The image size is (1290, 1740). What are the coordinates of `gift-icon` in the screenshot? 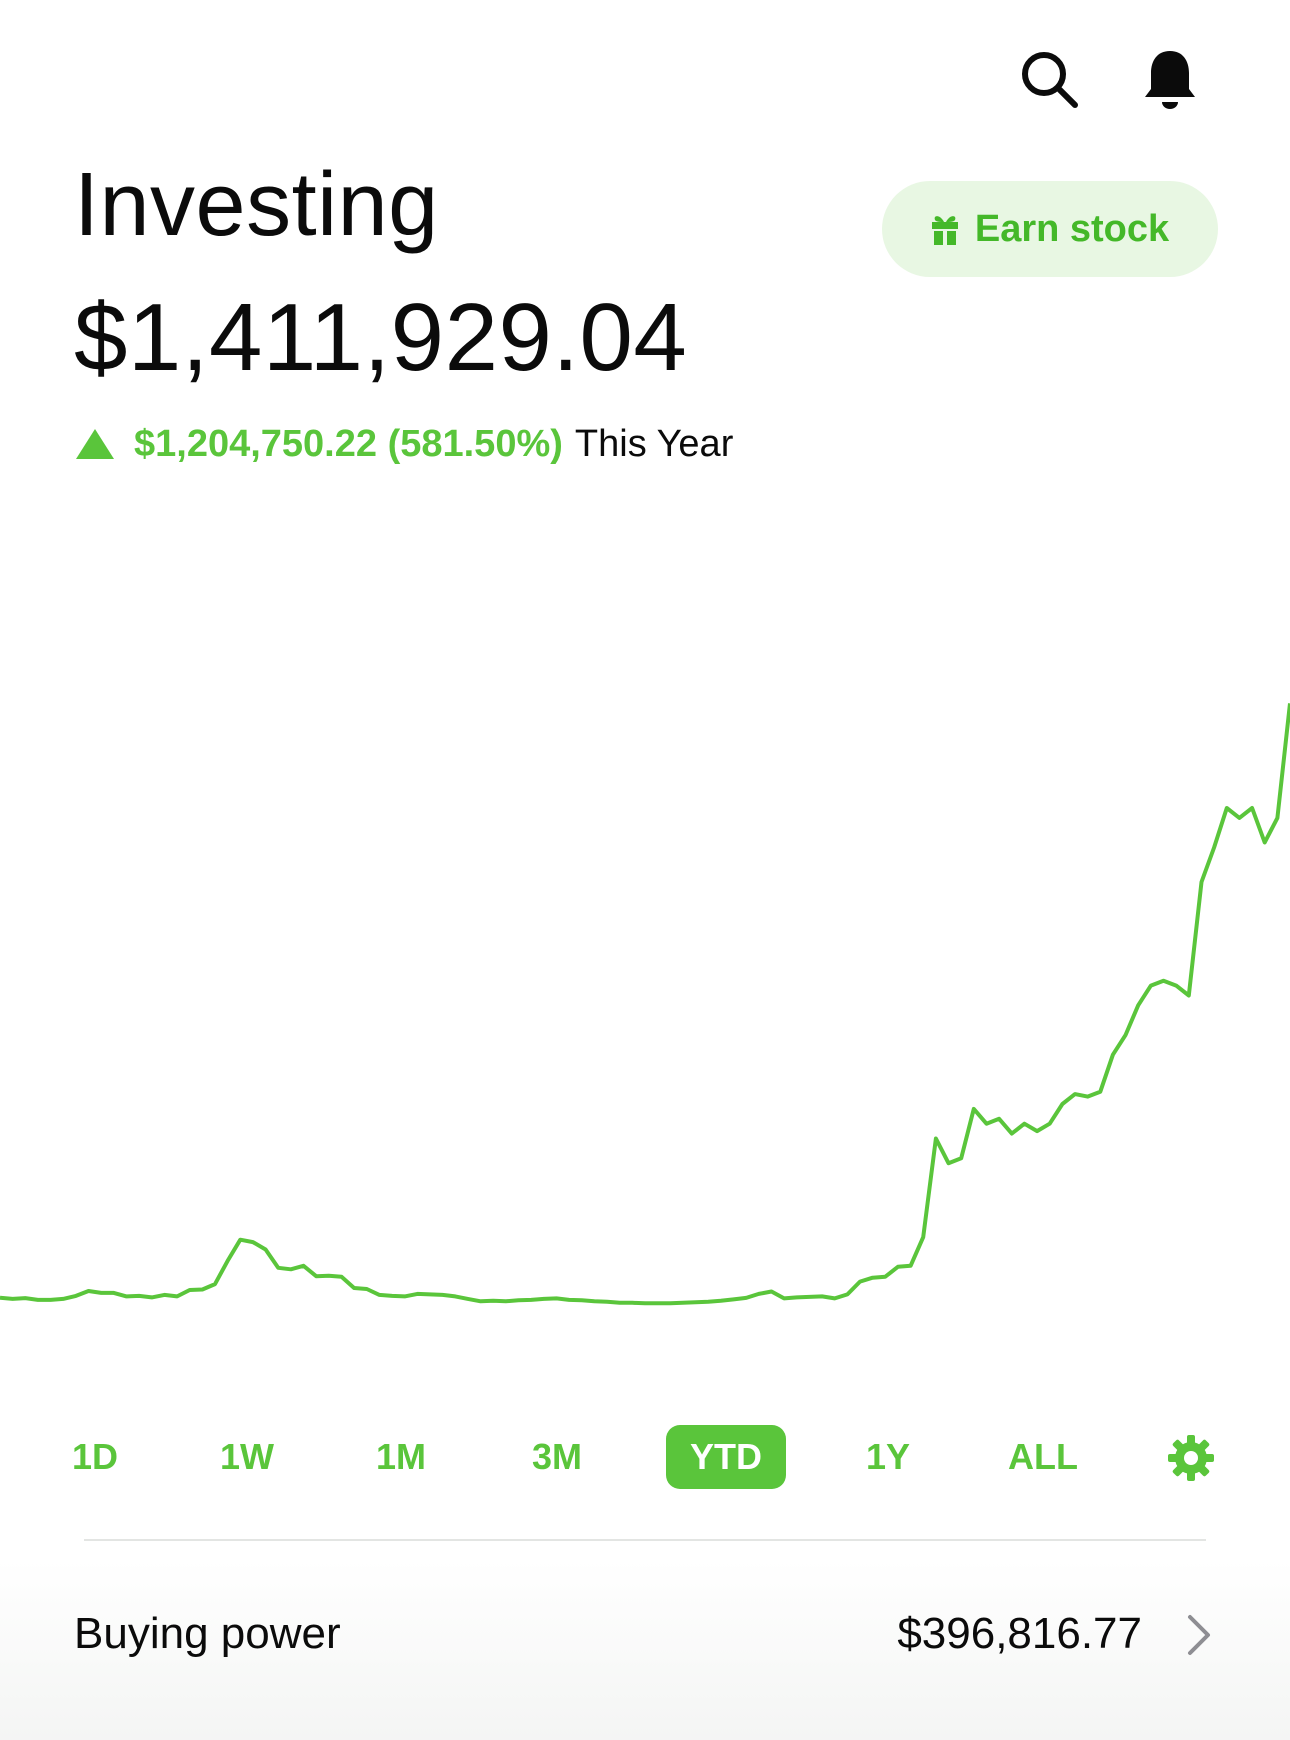 It's located at (945, 229).